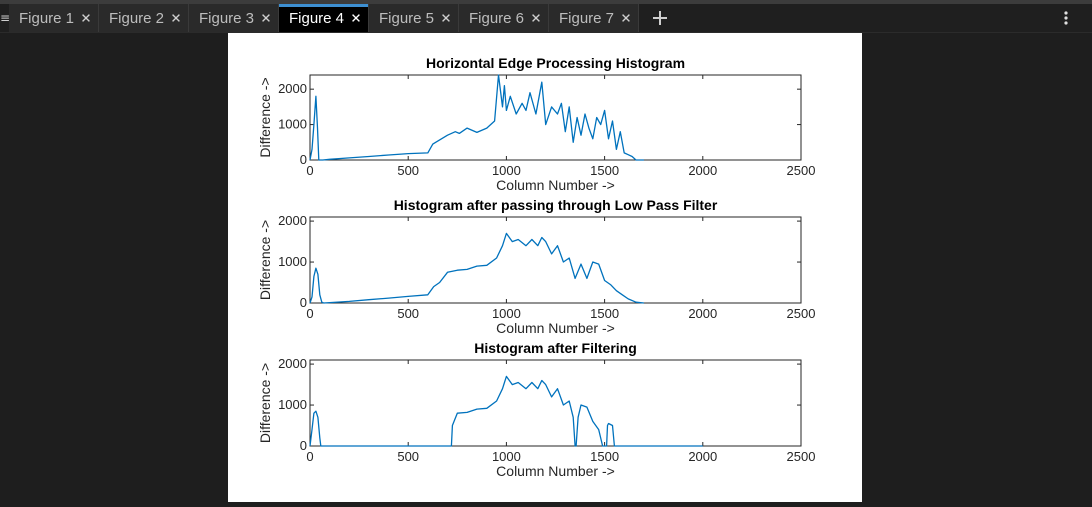  What do you see at coordinates (587, 18) in the screenshot?
I see `tab-label: Figure 7` at bounding box center [587, 18].